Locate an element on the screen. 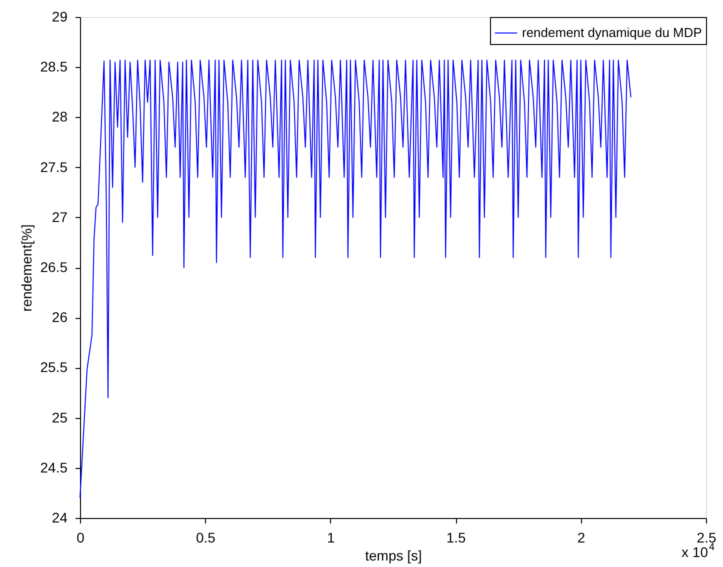 This screenshot has height=567, width=723. y-tick-label: 27.5 is located at coordinates (54, 166).